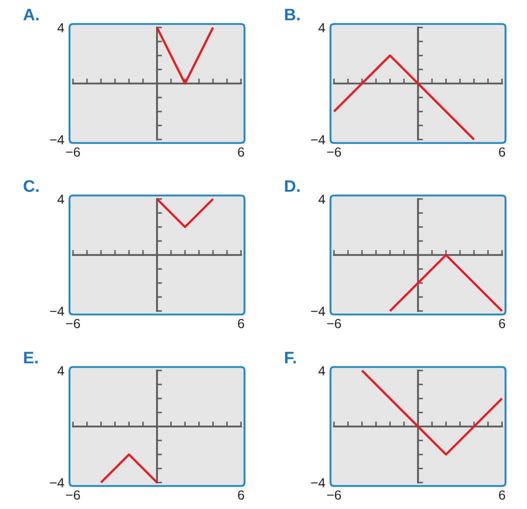 The image size is (527, 509). I want to click on chart-title: E., so click(31, 358).